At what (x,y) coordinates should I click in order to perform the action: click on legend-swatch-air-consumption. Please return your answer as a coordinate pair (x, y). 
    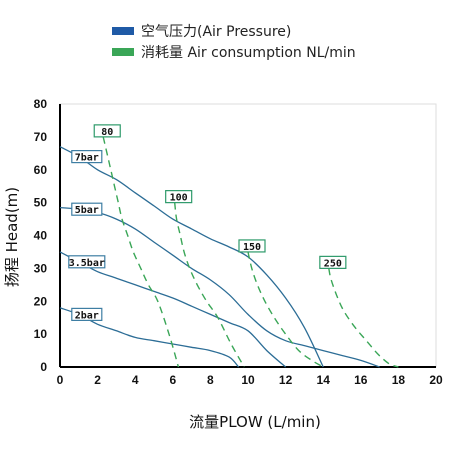
    Looking at the image, I should click on (123, 52).